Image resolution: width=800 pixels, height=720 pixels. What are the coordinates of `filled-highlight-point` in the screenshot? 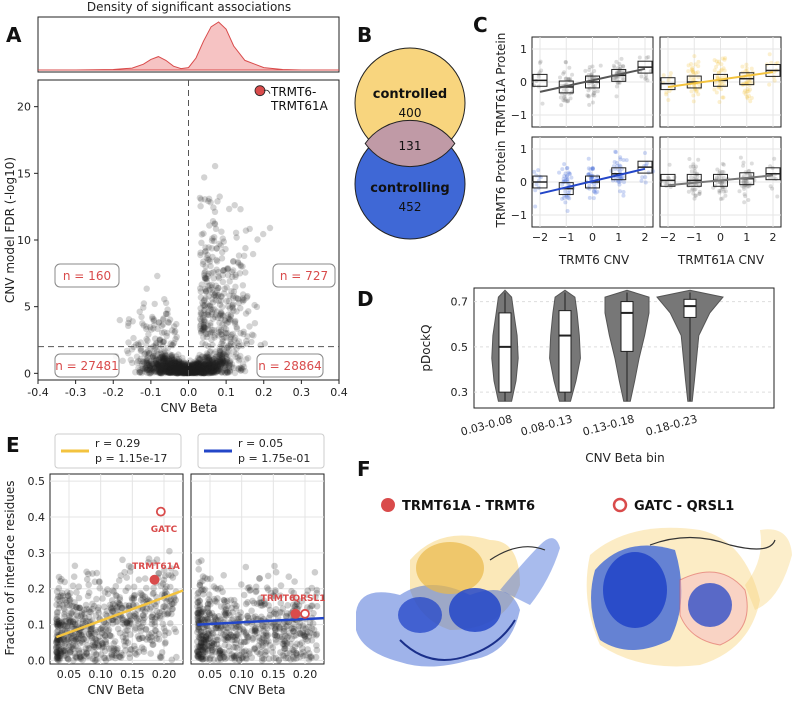 It's located at (154, 579).